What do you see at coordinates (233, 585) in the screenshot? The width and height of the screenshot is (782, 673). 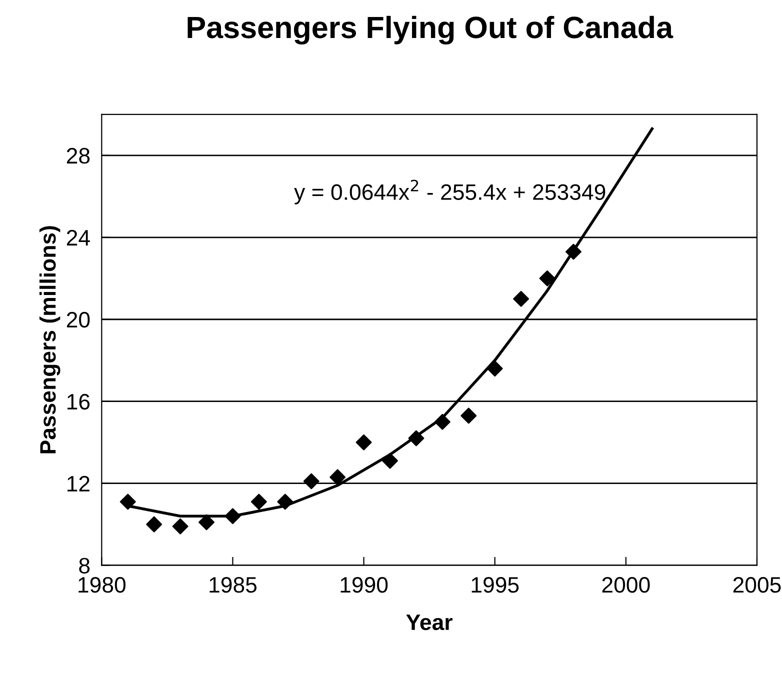 I see `x-tick-label: 1985` at bounding box center [233, 585].